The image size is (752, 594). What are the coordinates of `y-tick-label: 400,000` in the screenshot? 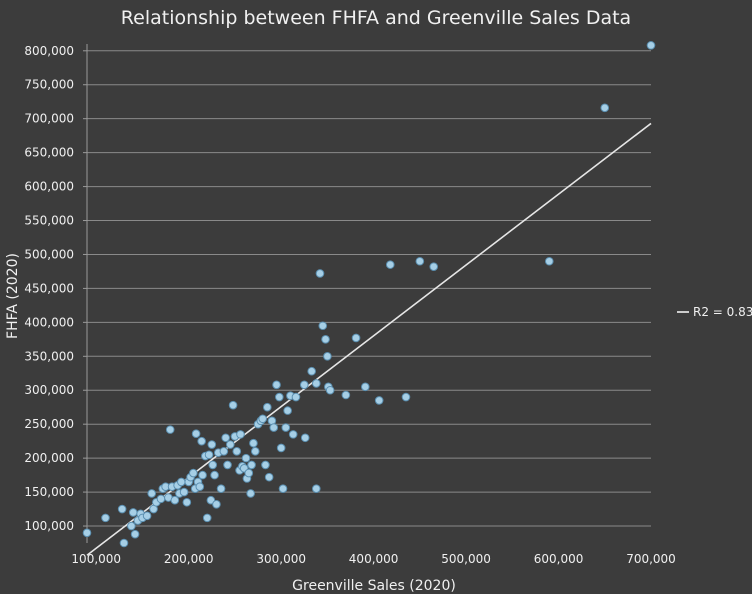 It's located at (49, 322).